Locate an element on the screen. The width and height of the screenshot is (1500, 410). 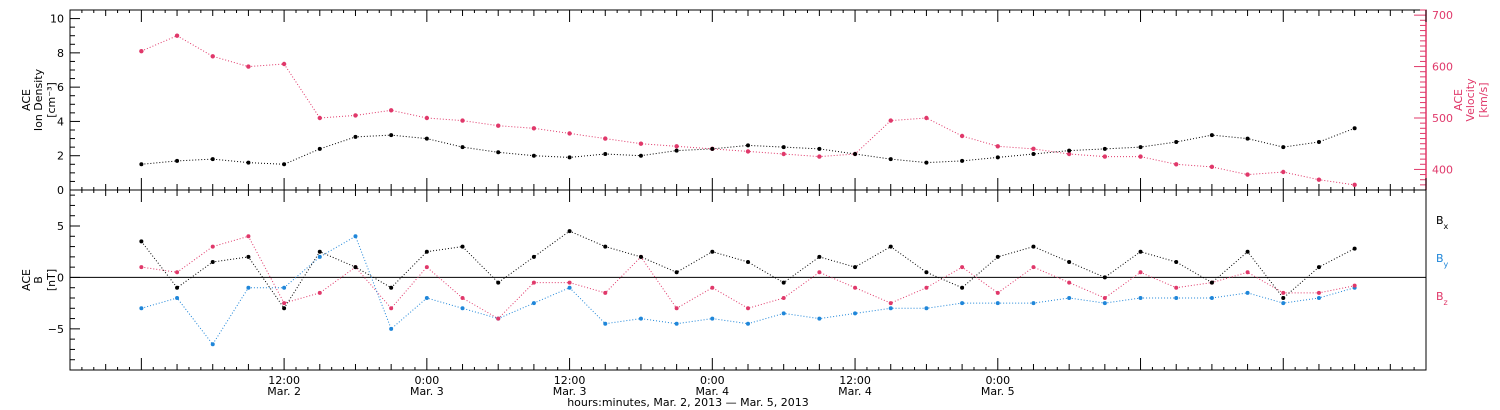
density-tick-label: 10 is located at coordinates (57, 19).